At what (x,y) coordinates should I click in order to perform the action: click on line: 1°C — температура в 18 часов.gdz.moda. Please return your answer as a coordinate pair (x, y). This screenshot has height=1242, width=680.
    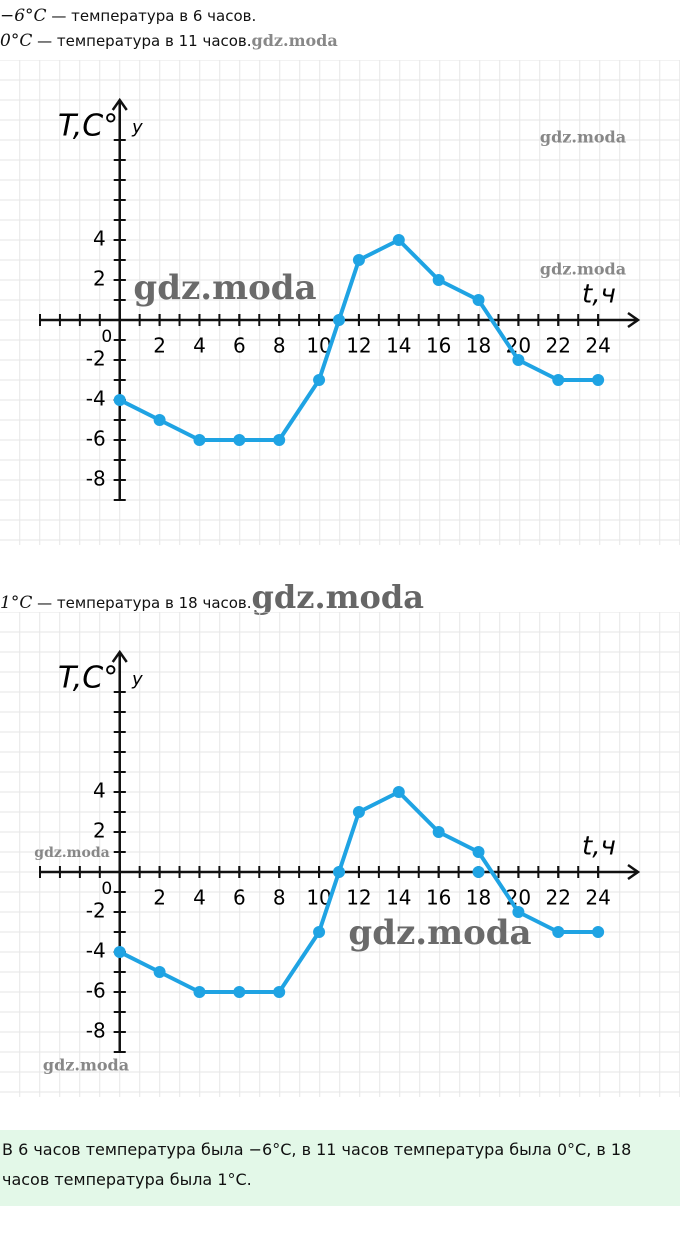
    Looking at the image, I should click on (212, 597).